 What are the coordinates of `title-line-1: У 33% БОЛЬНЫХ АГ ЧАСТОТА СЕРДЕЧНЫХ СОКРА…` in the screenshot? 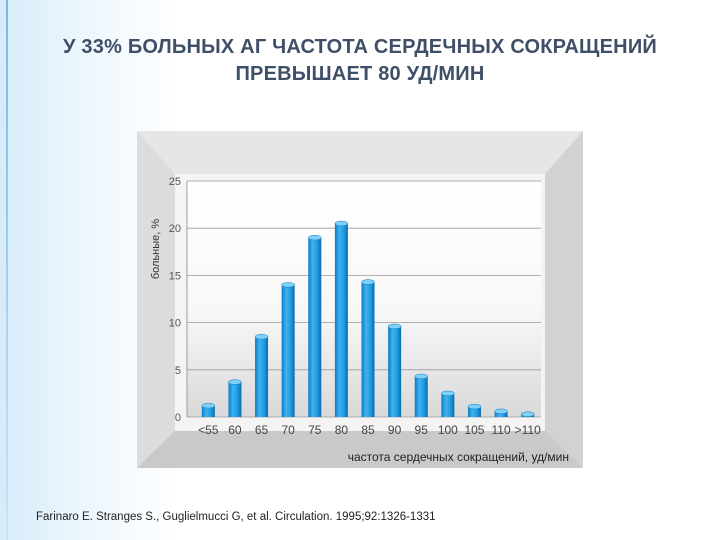 It's located at (360, 47).